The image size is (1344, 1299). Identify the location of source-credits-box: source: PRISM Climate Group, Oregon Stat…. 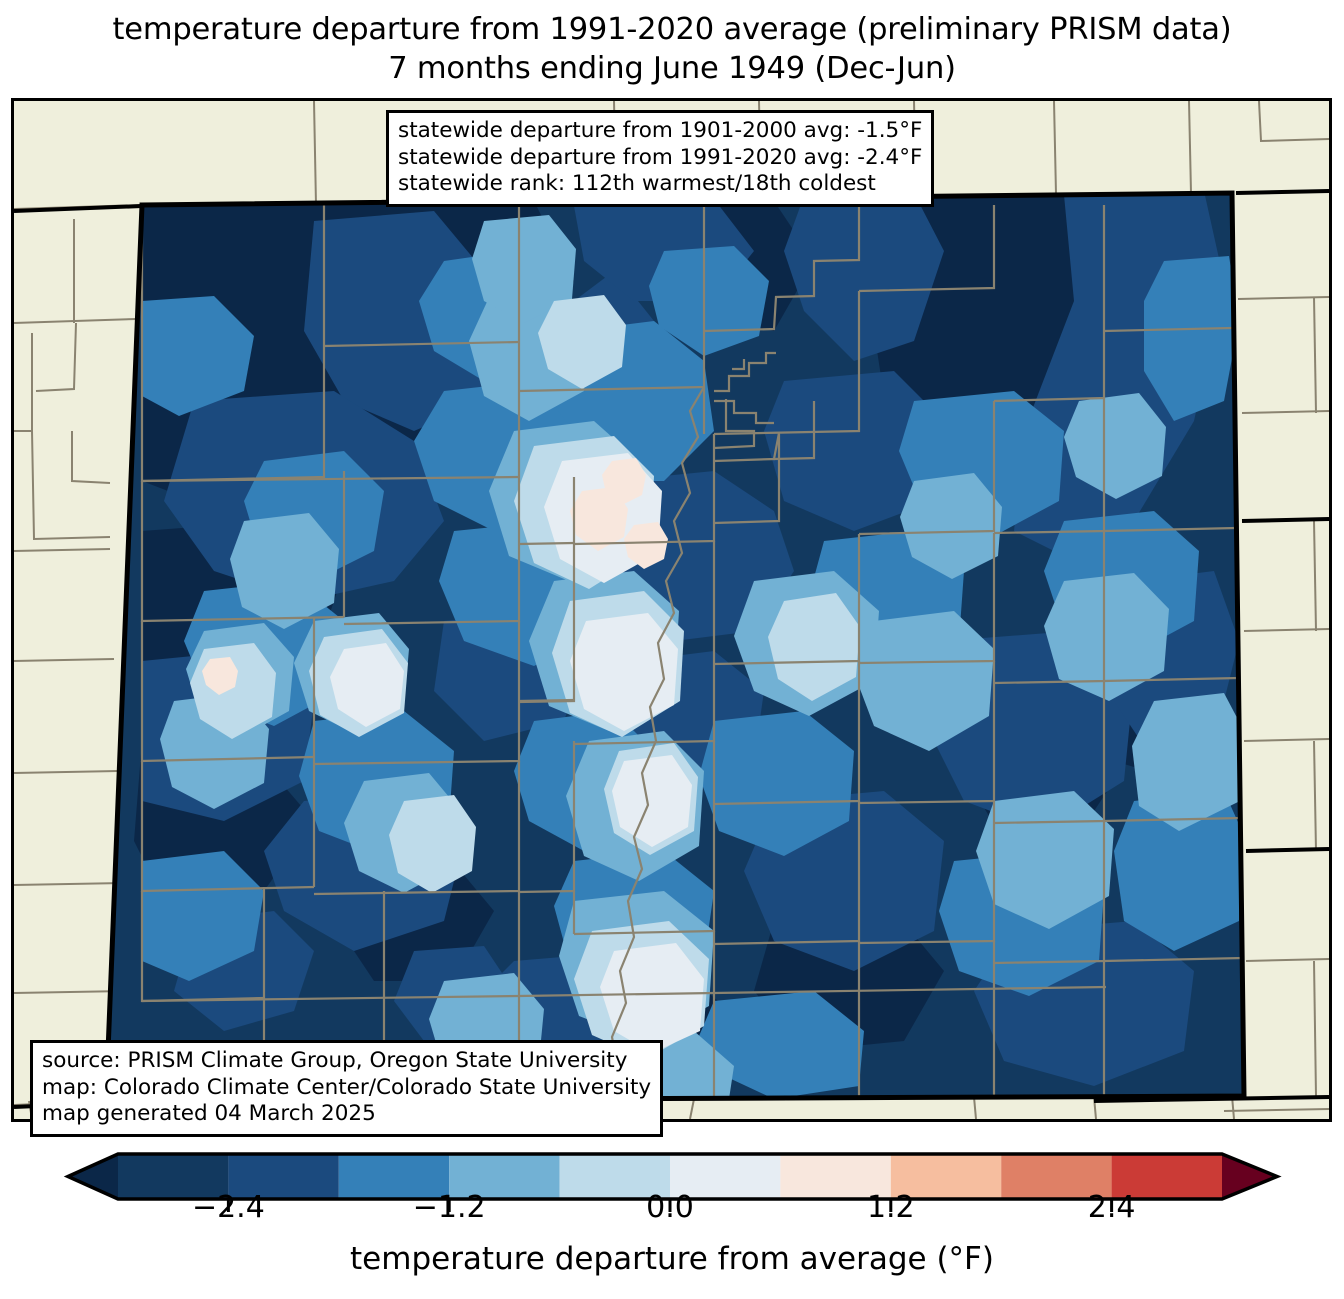
(347, 1088).